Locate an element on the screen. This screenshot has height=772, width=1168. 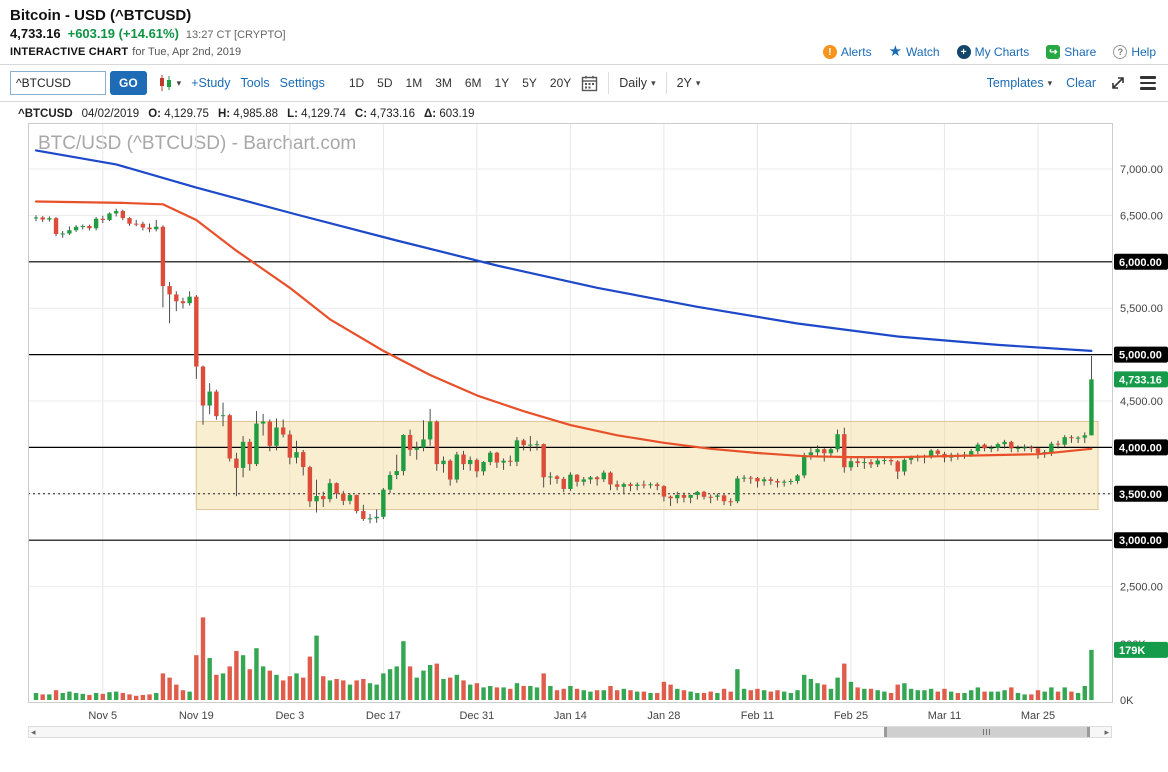
candlestick-chart-icon is located at coordinates (165, 83).